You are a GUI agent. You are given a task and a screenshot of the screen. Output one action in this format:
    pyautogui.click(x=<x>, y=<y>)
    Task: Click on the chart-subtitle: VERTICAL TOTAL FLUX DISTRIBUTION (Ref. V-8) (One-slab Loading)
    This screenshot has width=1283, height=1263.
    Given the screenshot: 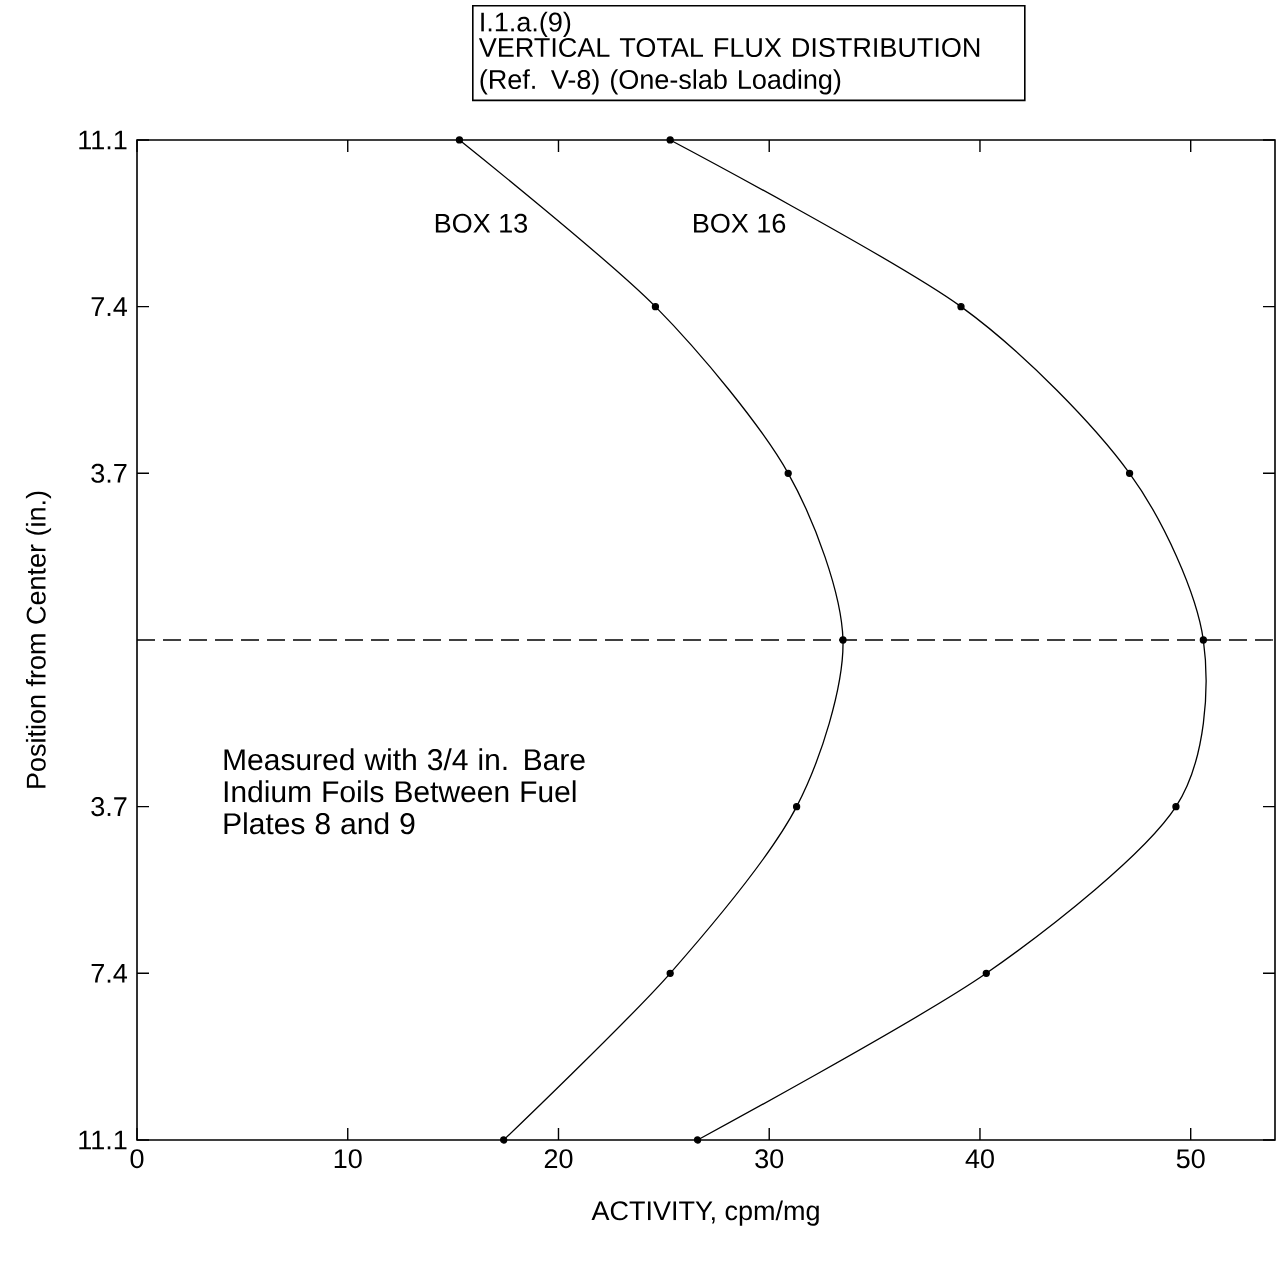 What is the action you would take?
    pyautogui.click(x=729, y=66)
    